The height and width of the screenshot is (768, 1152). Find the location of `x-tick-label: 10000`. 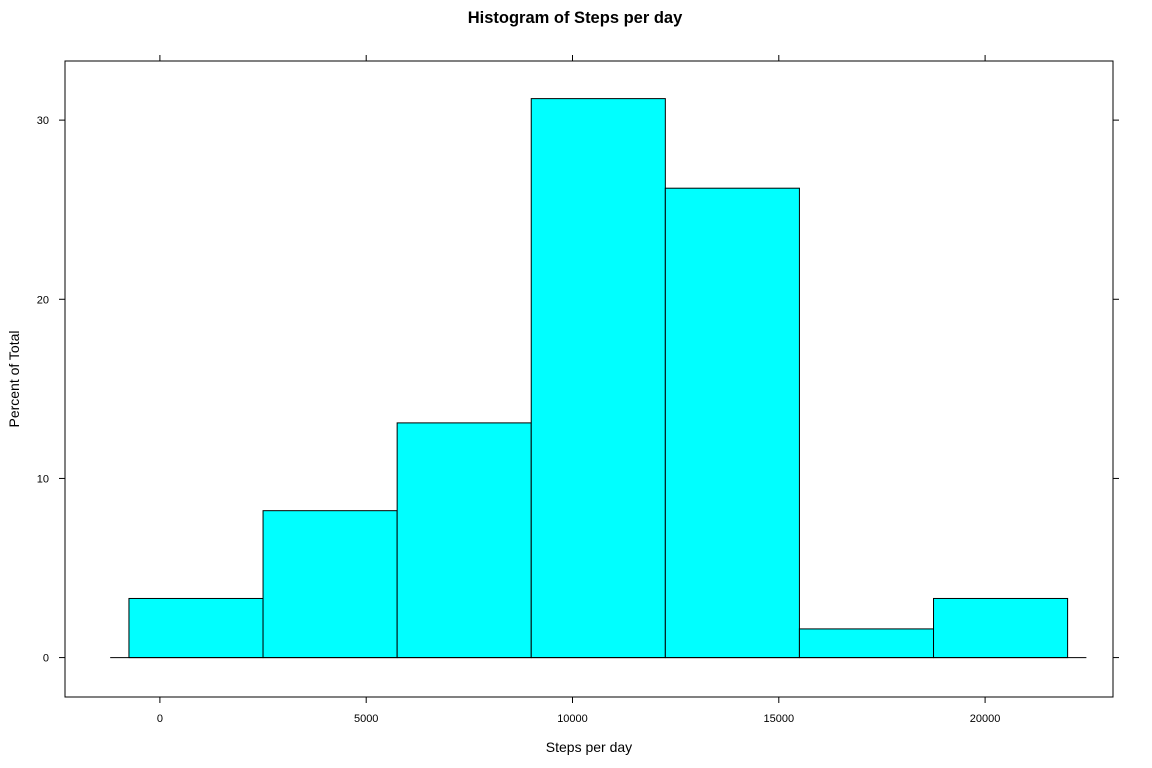

x-tick-label: 10000 is located at coordinates (572, 719).